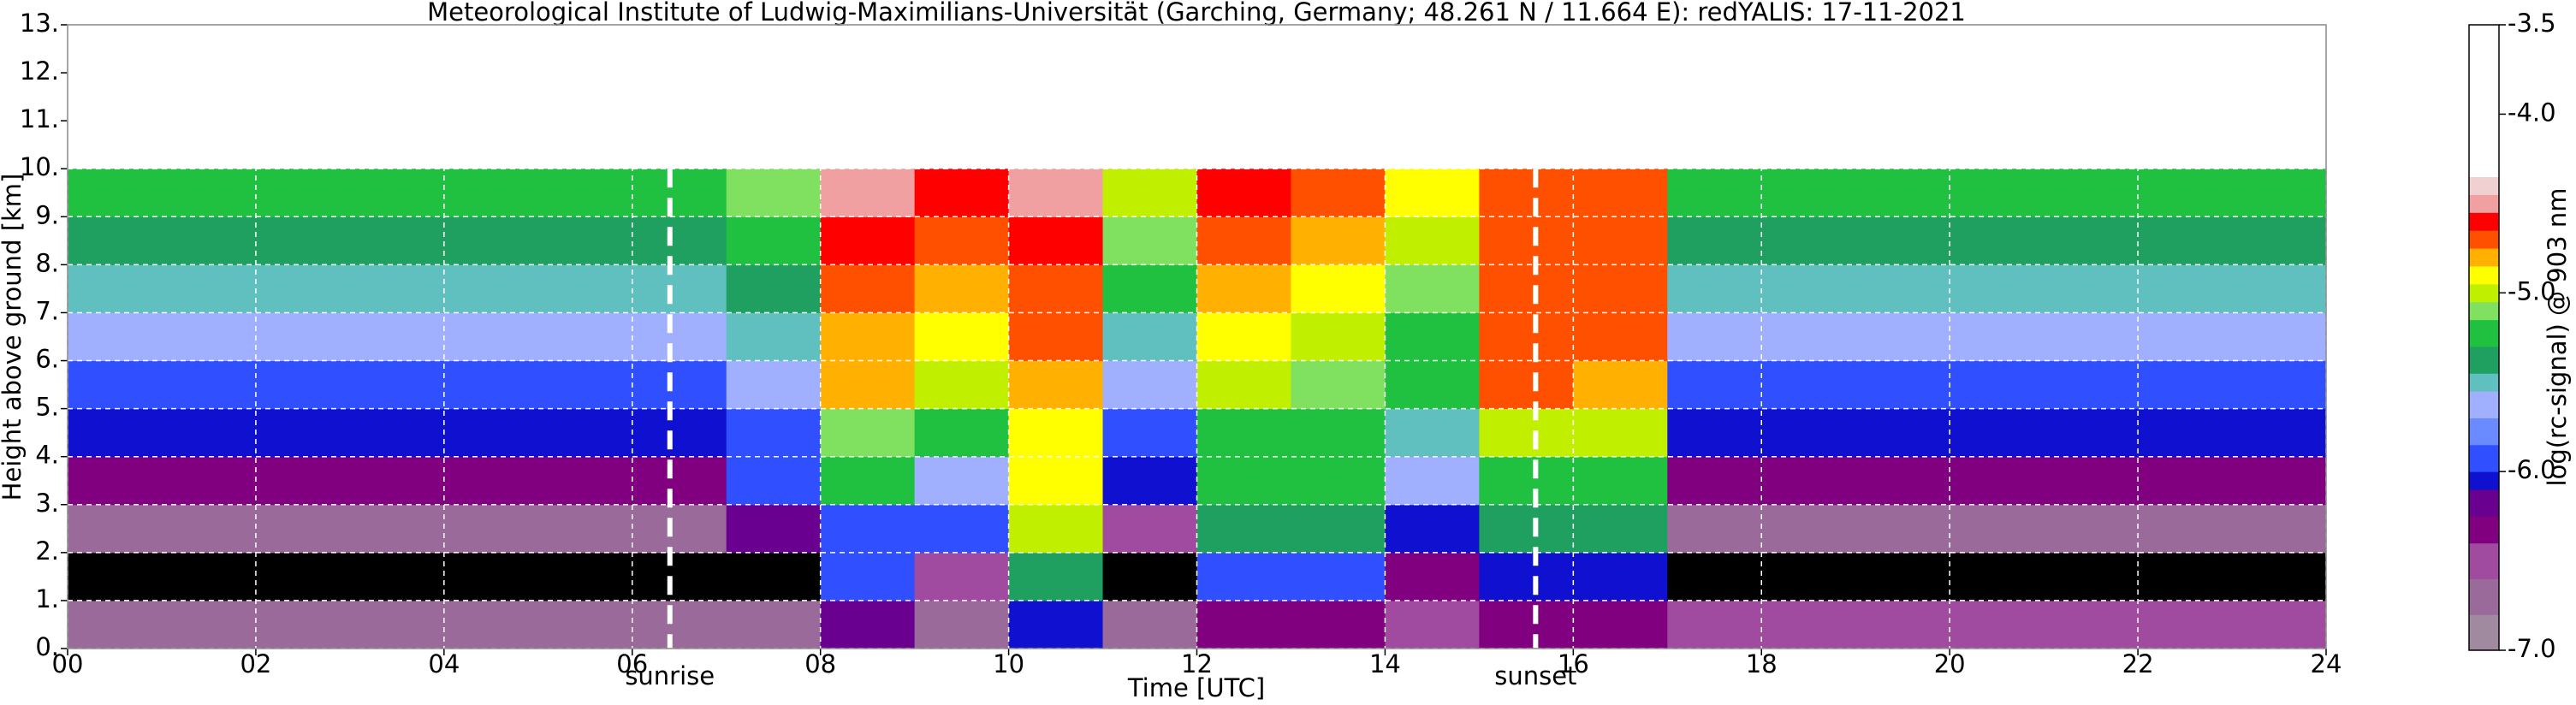  Describe the element at coordinates (2138, 663) in the screenshot. I see `x-tick-label: 22` at that location.